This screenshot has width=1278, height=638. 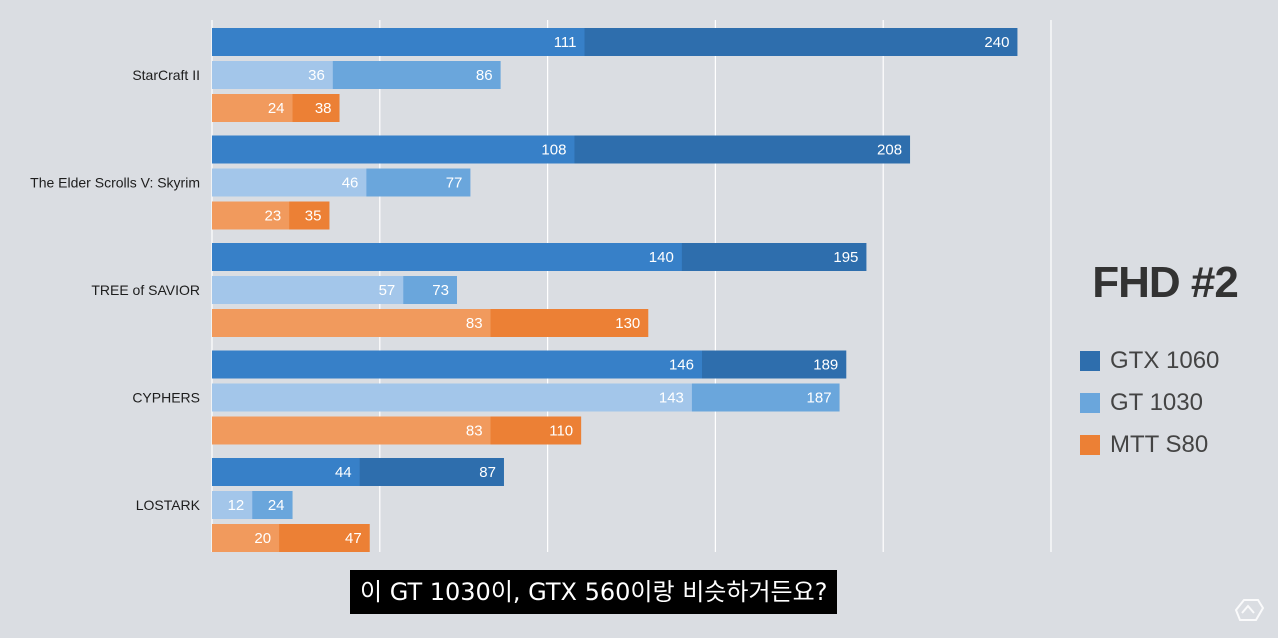 I want to click on brand-logo-icon, so click(x=1249, y=610).